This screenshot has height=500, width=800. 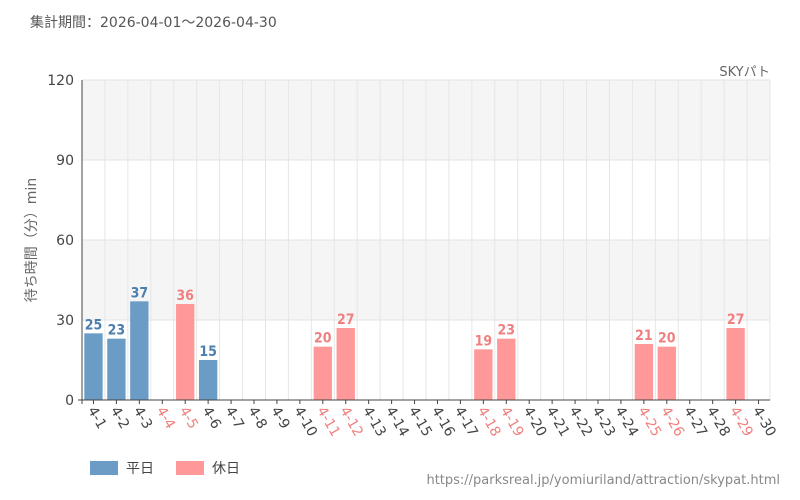 I want to click on x-tick-label: 4-25, so click(x=649, y=422).